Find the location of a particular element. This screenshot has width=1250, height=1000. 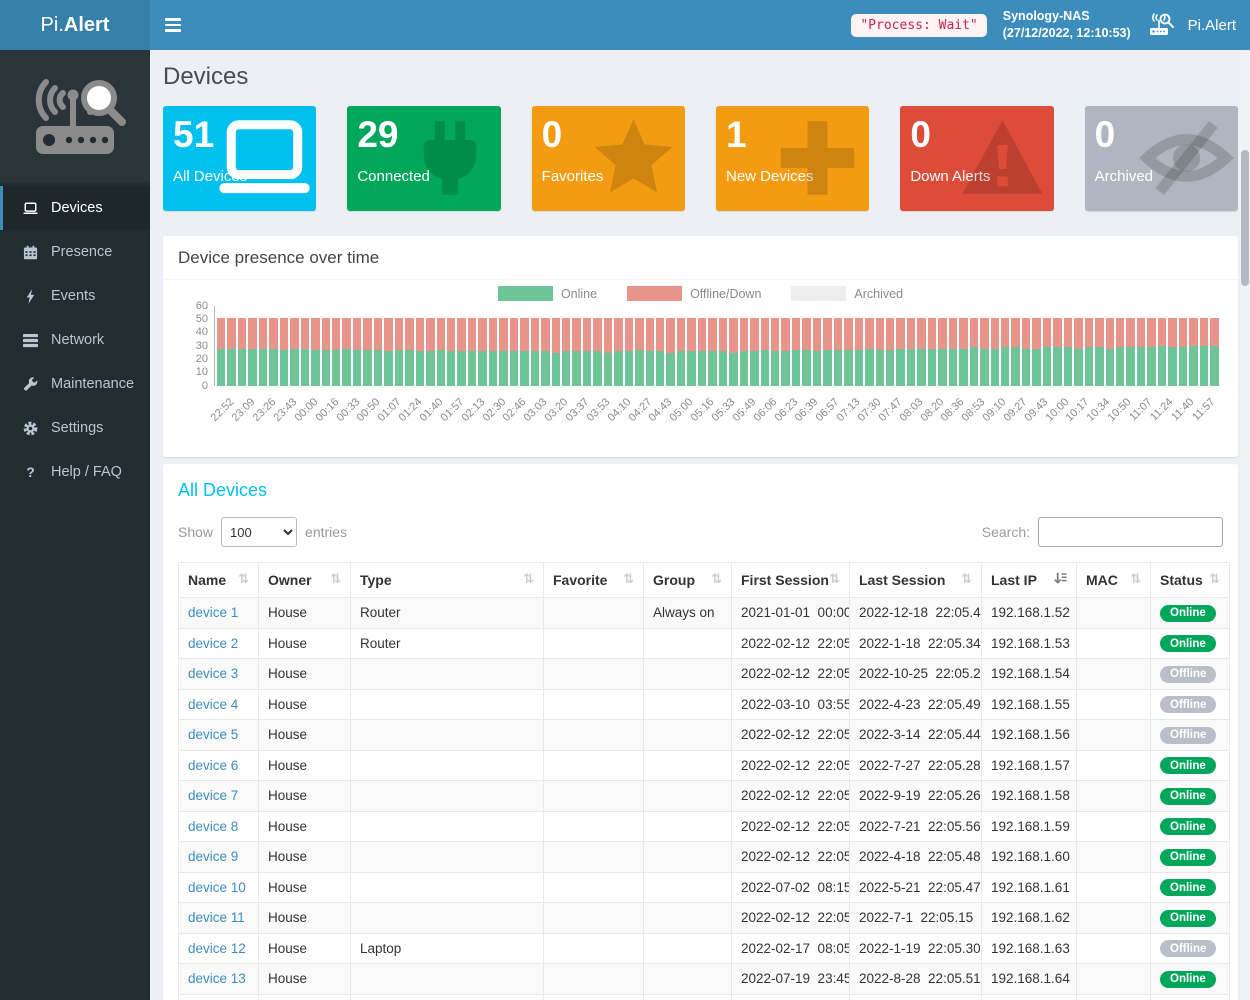

sidebar-item-presence: Presence is located at coordinates (75, 252).